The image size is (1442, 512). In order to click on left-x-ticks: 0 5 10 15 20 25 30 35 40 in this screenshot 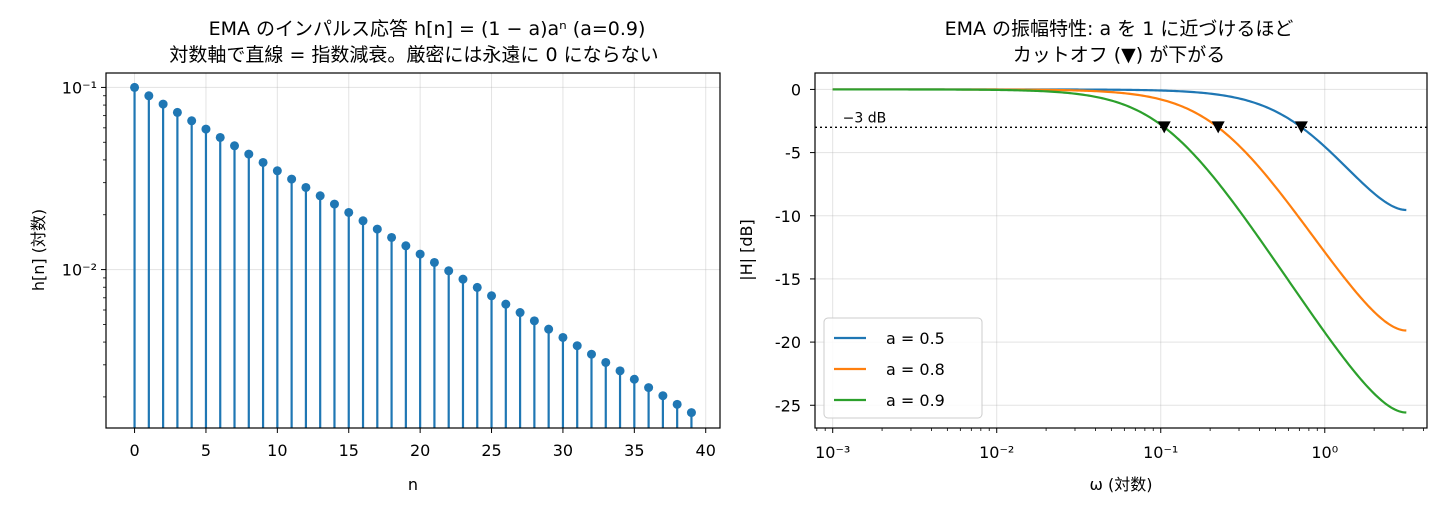, I will do `click(422, 444)`.